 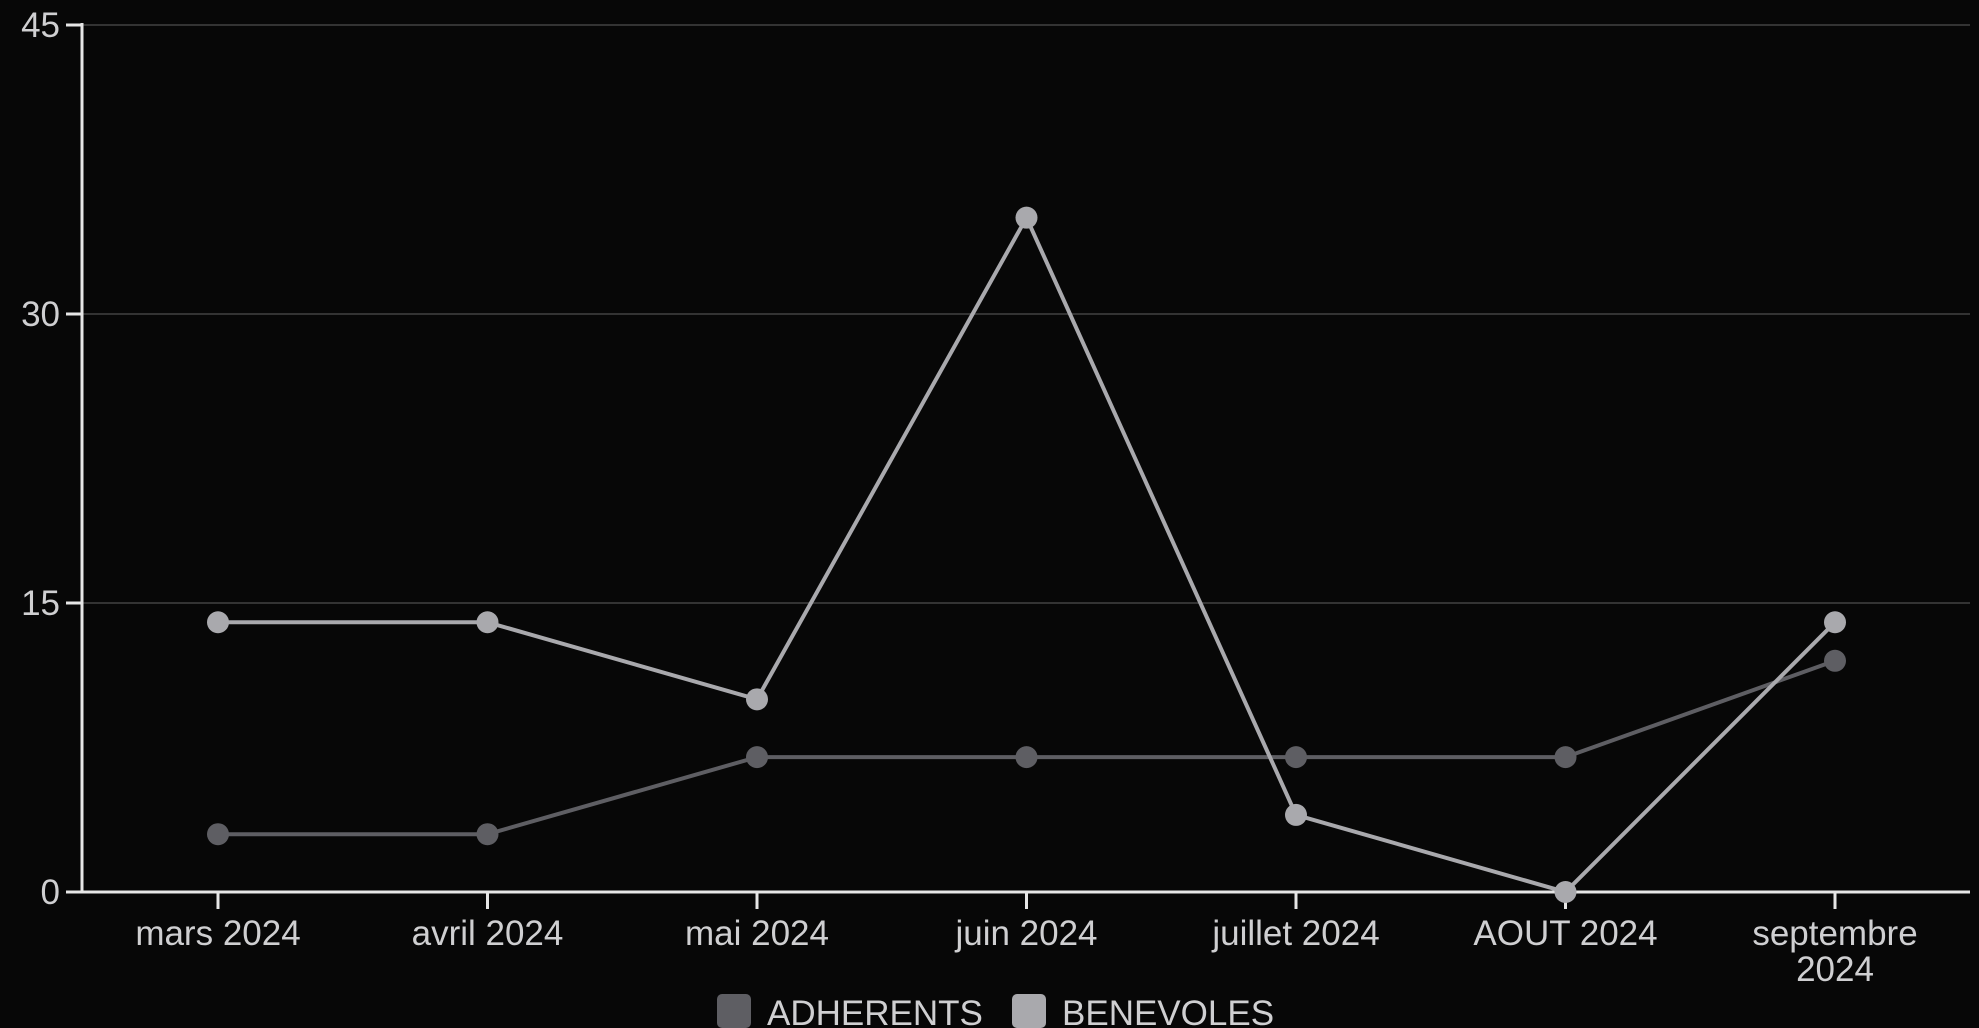 What do you see at coordinates (1168, 1011) in the screenshot?
I see `legend-label: BENEVOLES` at bounding box center [1168, 1011].